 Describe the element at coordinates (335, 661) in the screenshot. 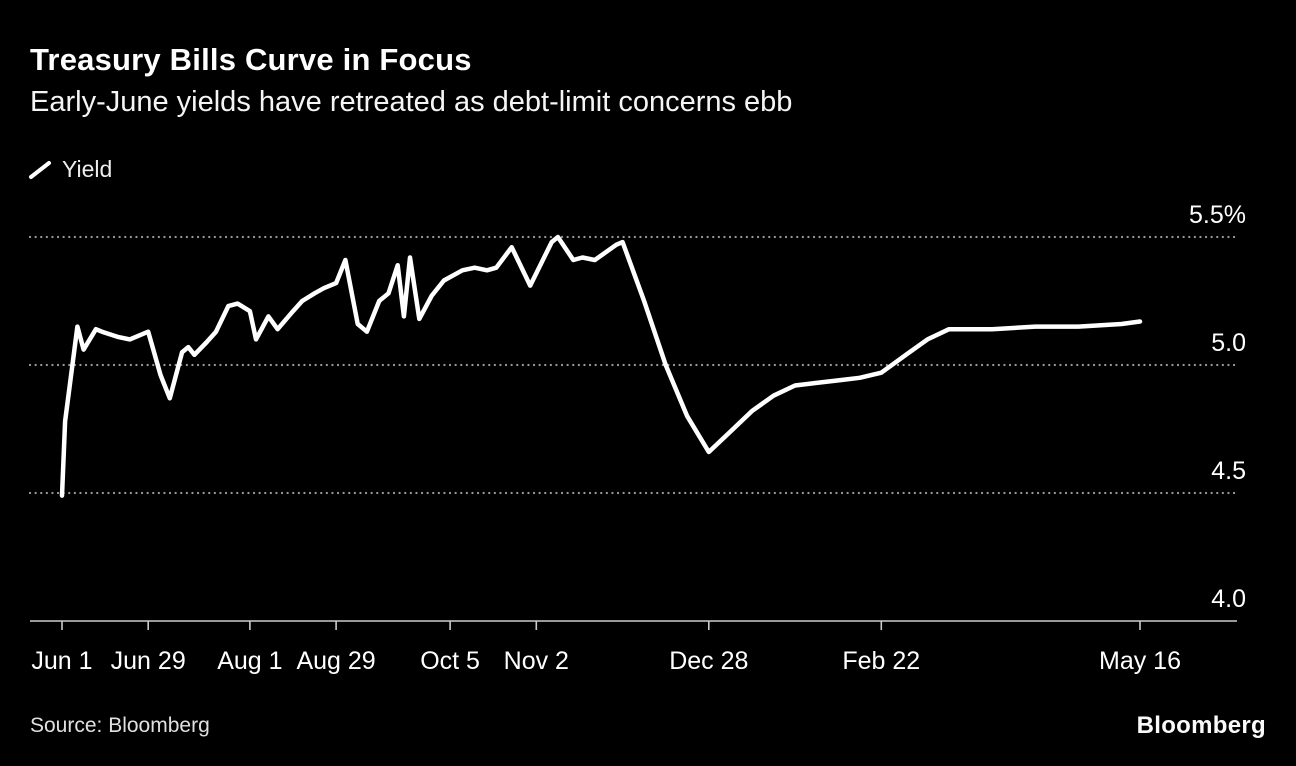

I see `x-axis-label: Aug 29` at that location.